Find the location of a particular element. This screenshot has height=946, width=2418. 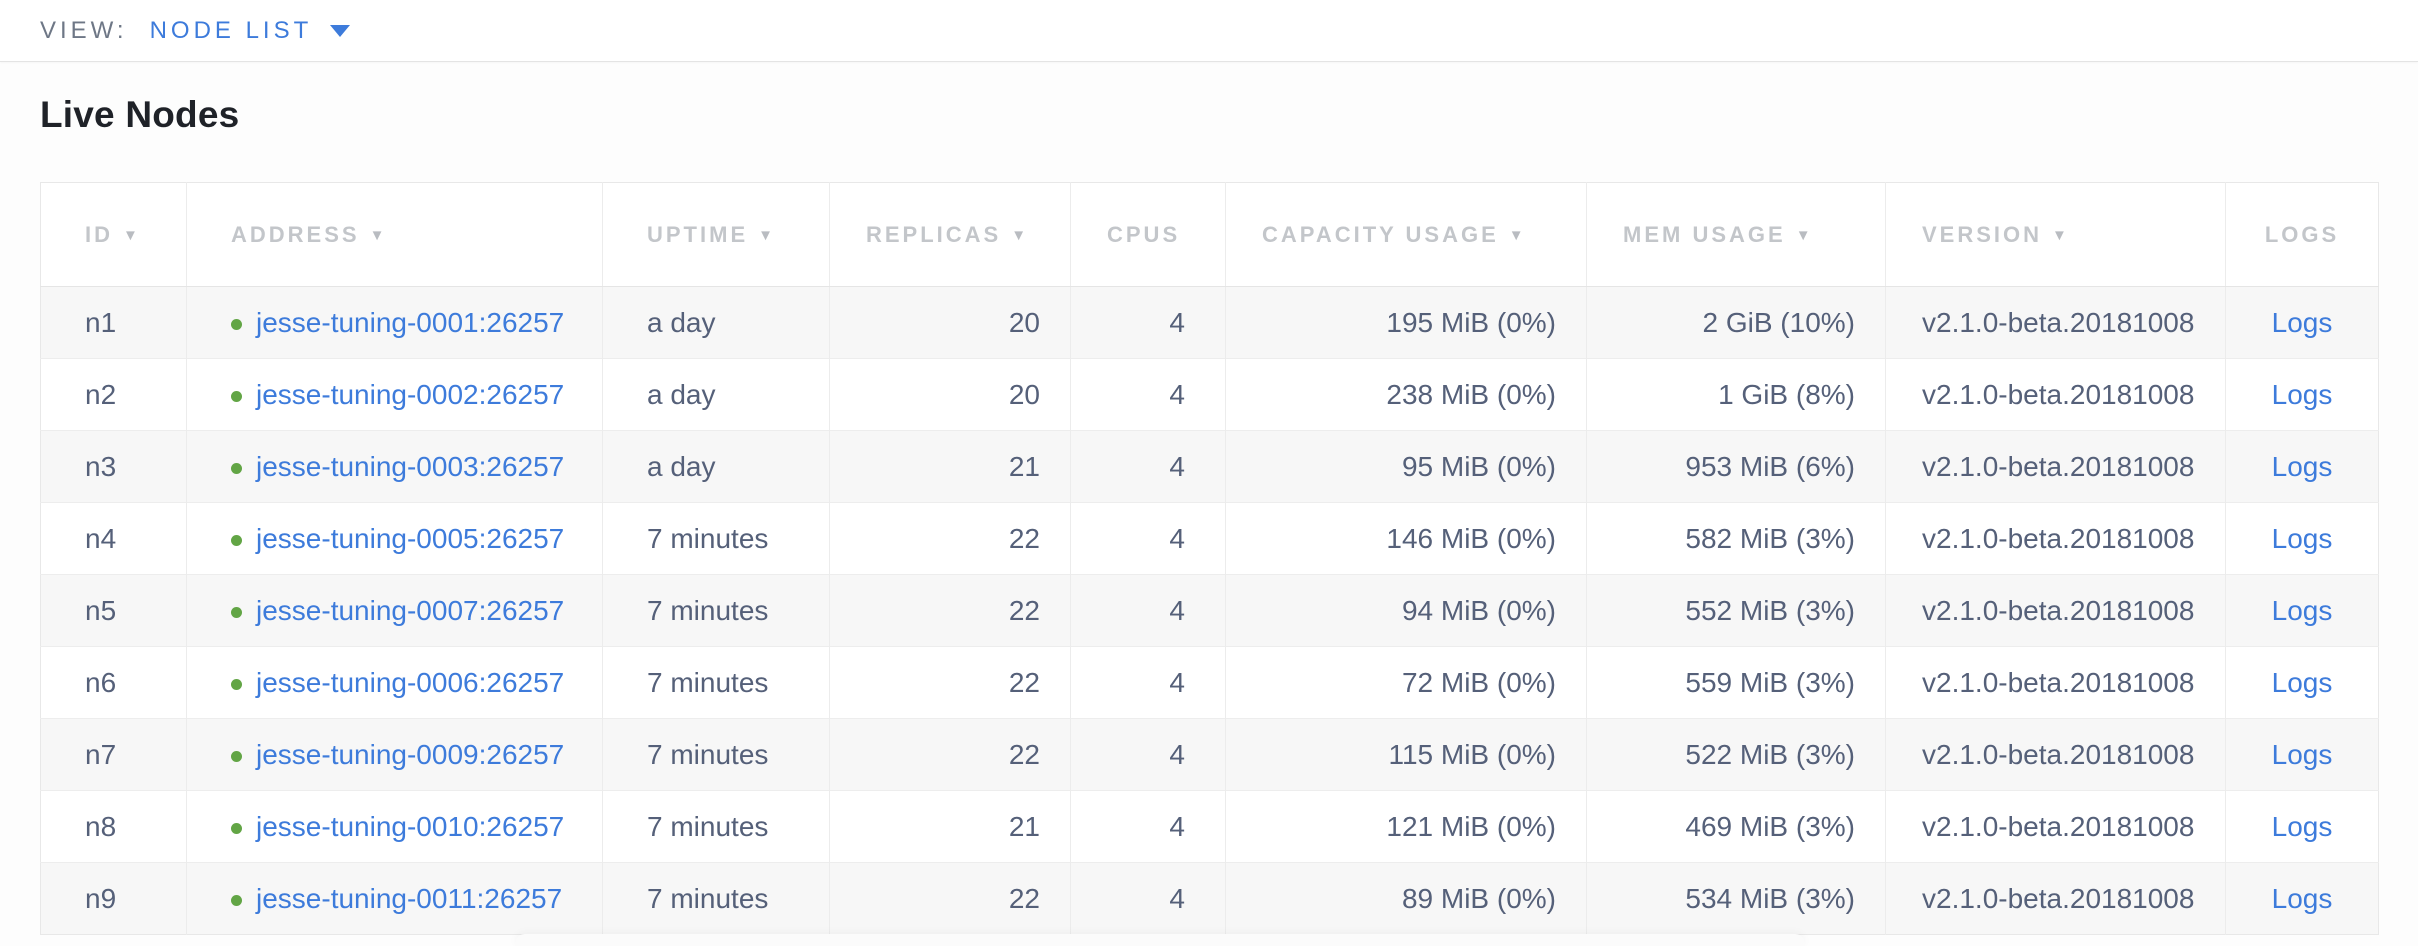

node-address-link: jesse-tuning-0006:26257 is located at coordinates (410, 682).